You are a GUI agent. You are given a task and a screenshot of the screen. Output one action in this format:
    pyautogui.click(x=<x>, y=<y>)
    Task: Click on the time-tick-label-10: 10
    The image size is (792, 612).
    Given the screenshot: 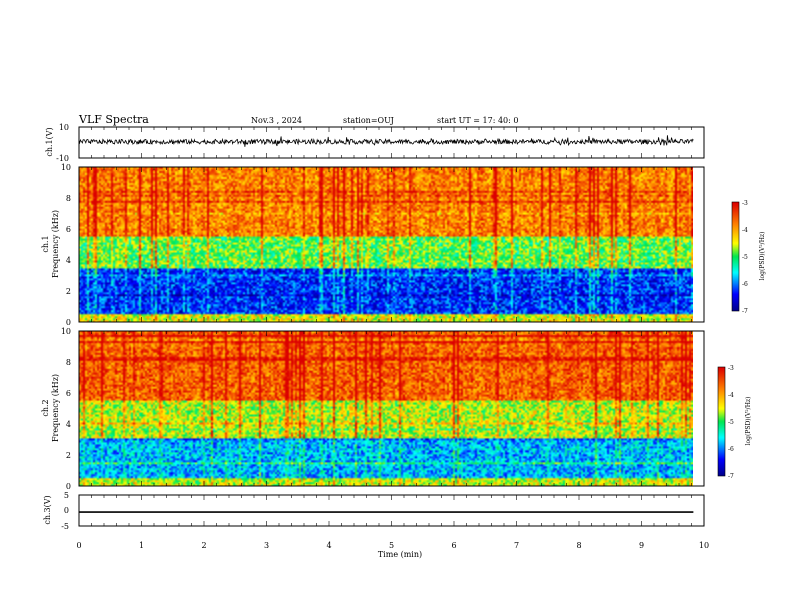 What is the action you would take?
    pyautogui.click(x=704, y=545)
    